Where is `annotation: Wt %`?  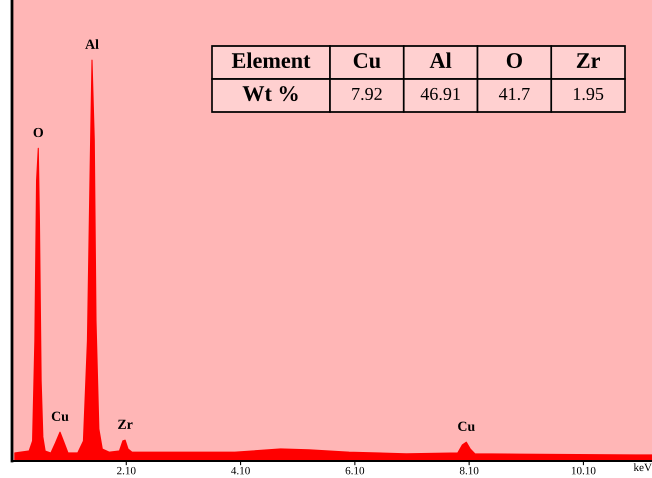
annotation: Wt % is located at coordinates (270, 94).